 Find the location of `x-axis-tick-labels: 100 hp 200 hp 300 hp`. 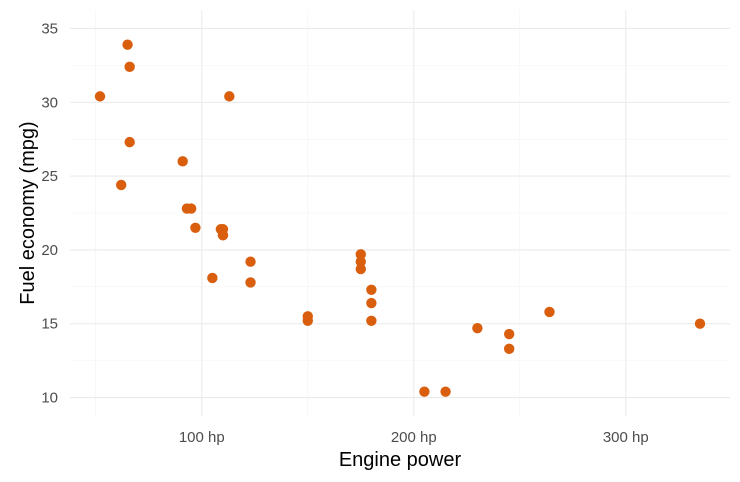

x-axis-tick-labels: 100 hp 200 hp 300 hp is located at coordinates (414, 437).